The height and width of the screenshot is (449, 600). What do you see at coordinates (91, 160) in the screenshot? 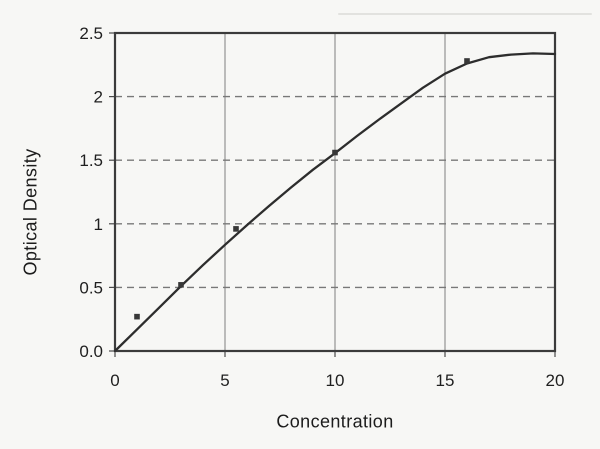
I see `y-tick-label: 1.5` at bounding box center [91, 160].